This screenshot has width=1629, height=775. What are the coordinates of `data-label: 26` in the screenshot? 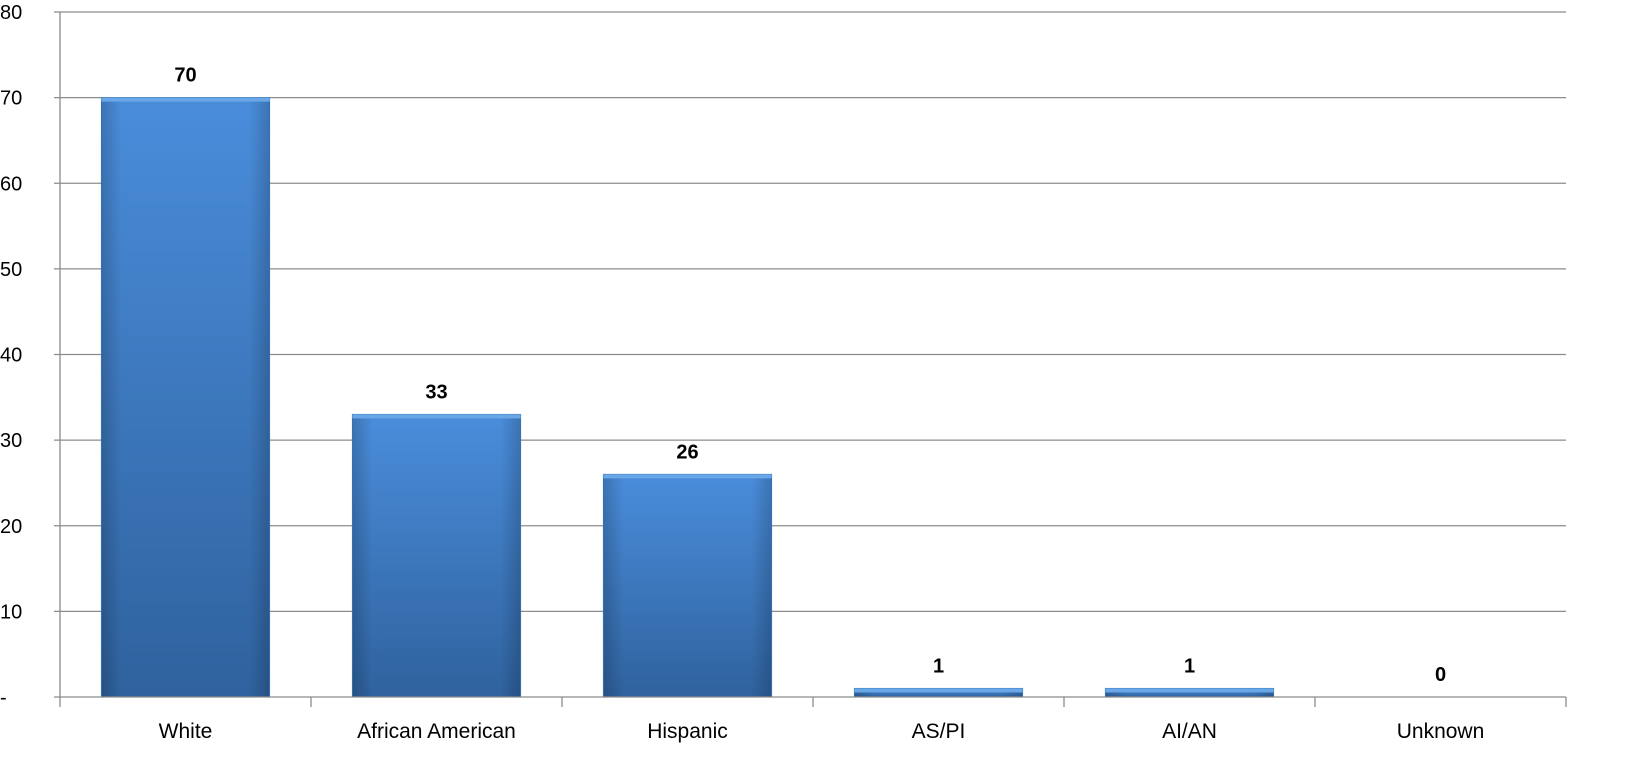 It's located at (687, 452).